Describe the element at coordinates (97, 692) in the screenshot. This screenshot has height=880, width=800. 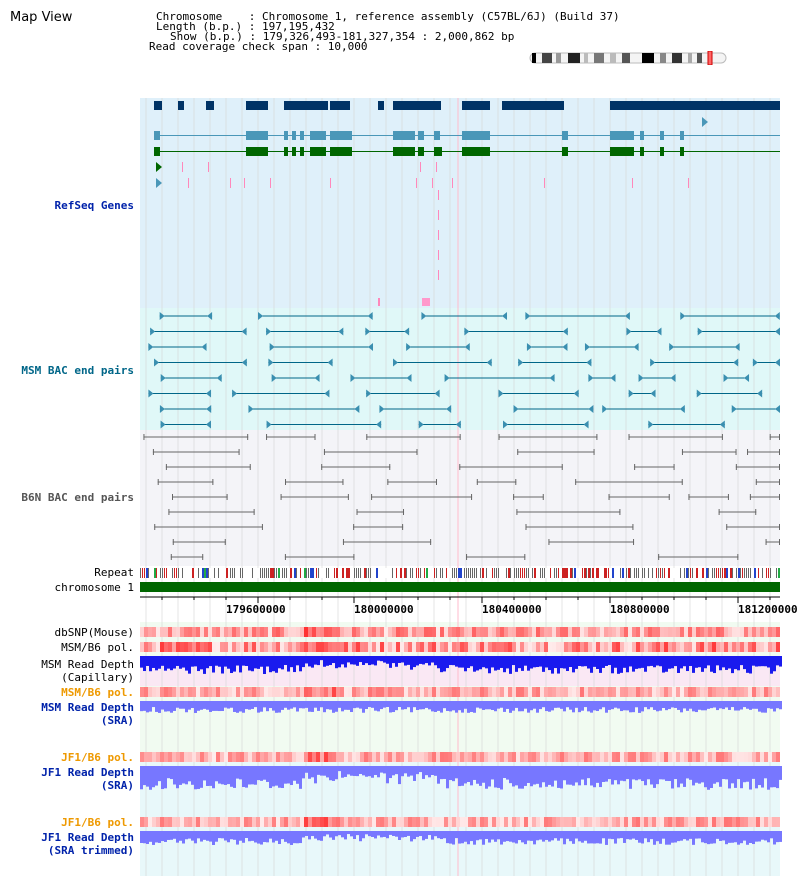
I see `track-label-msm-b6-pol-2: MSM/B6 pol.` at that location.